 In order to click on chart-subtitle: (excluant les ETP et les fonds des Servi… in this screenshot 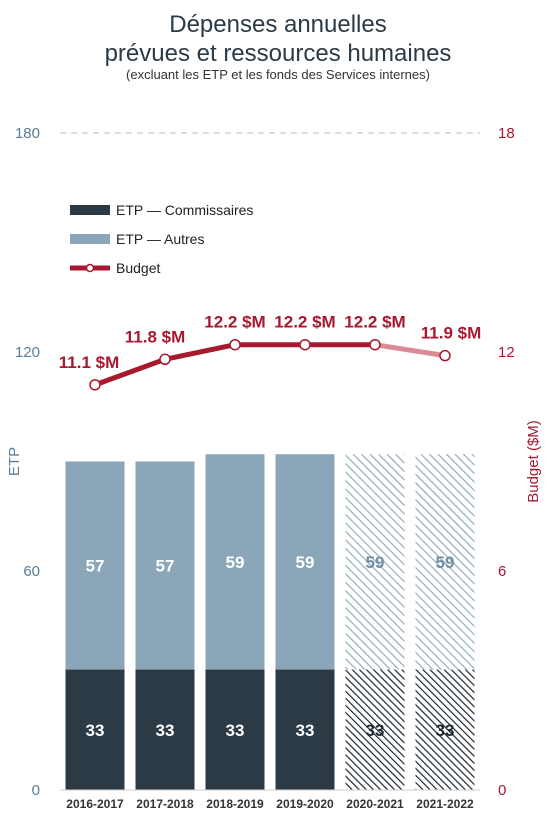, I will do `click(278, 74)`.